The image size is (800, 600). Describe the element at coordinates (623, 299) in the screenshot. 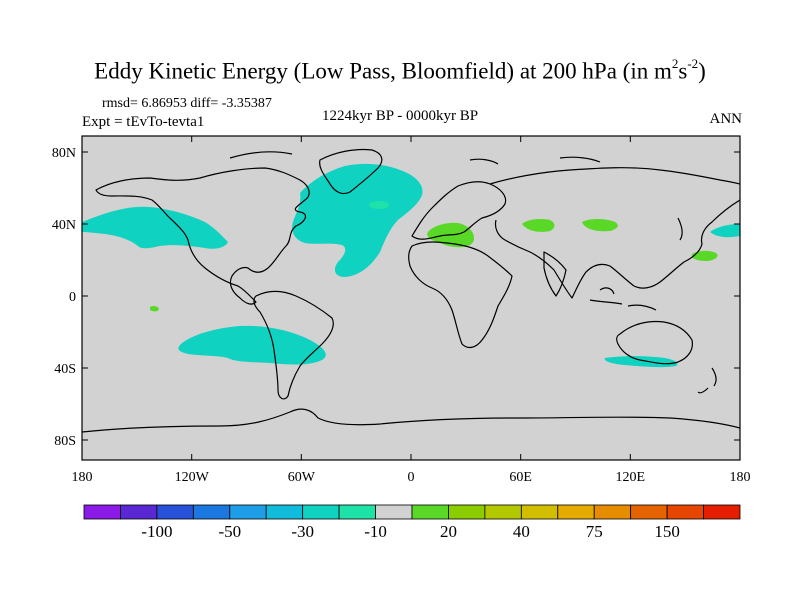

I see `coastline-indonesia` at that location.